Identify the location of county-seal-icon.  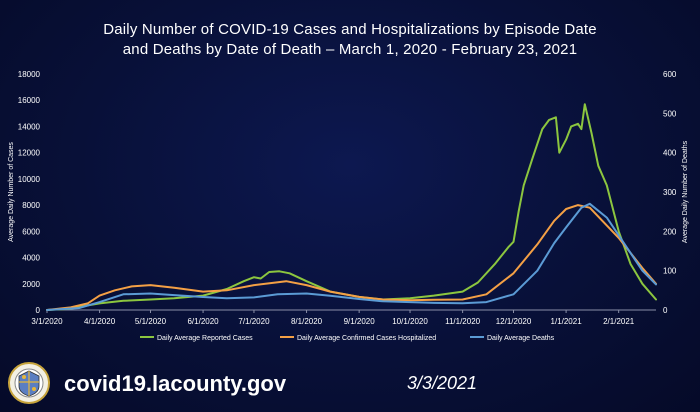
(29, 383).